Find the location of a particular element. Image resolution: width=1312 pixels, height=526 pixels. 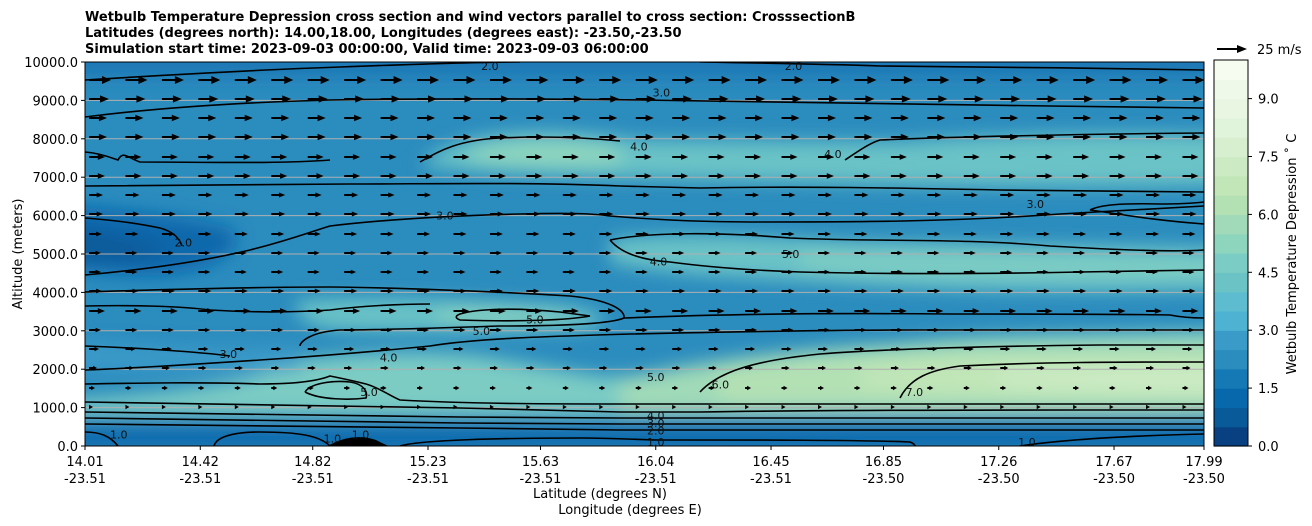

x-tick-label-lat: 16.85 is located at coordinates (883, 462).